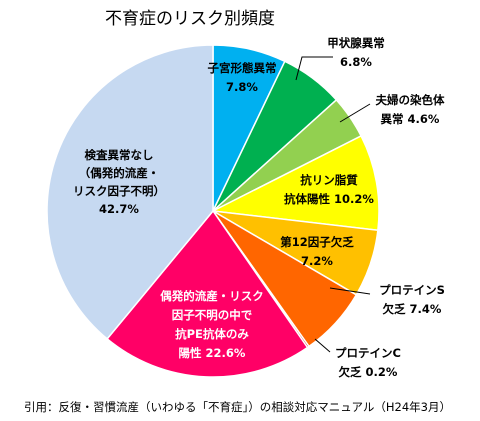  Describe the element at coordinates (329, 189) in the screenshot. I see `slice-label: 抗リン脂質抗体陽性 10.2%` at that location.